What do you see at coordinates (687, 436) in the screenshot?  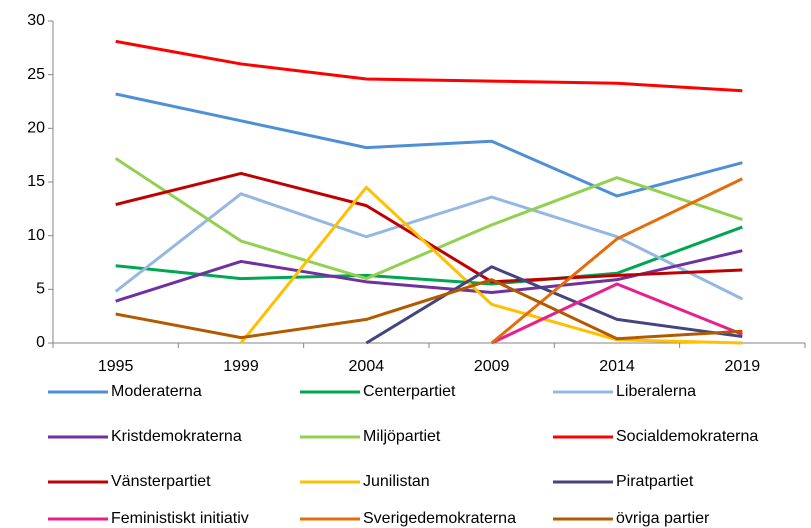 I see `legend-label: Socialdemokraterna` at bounding box center [687, 436].